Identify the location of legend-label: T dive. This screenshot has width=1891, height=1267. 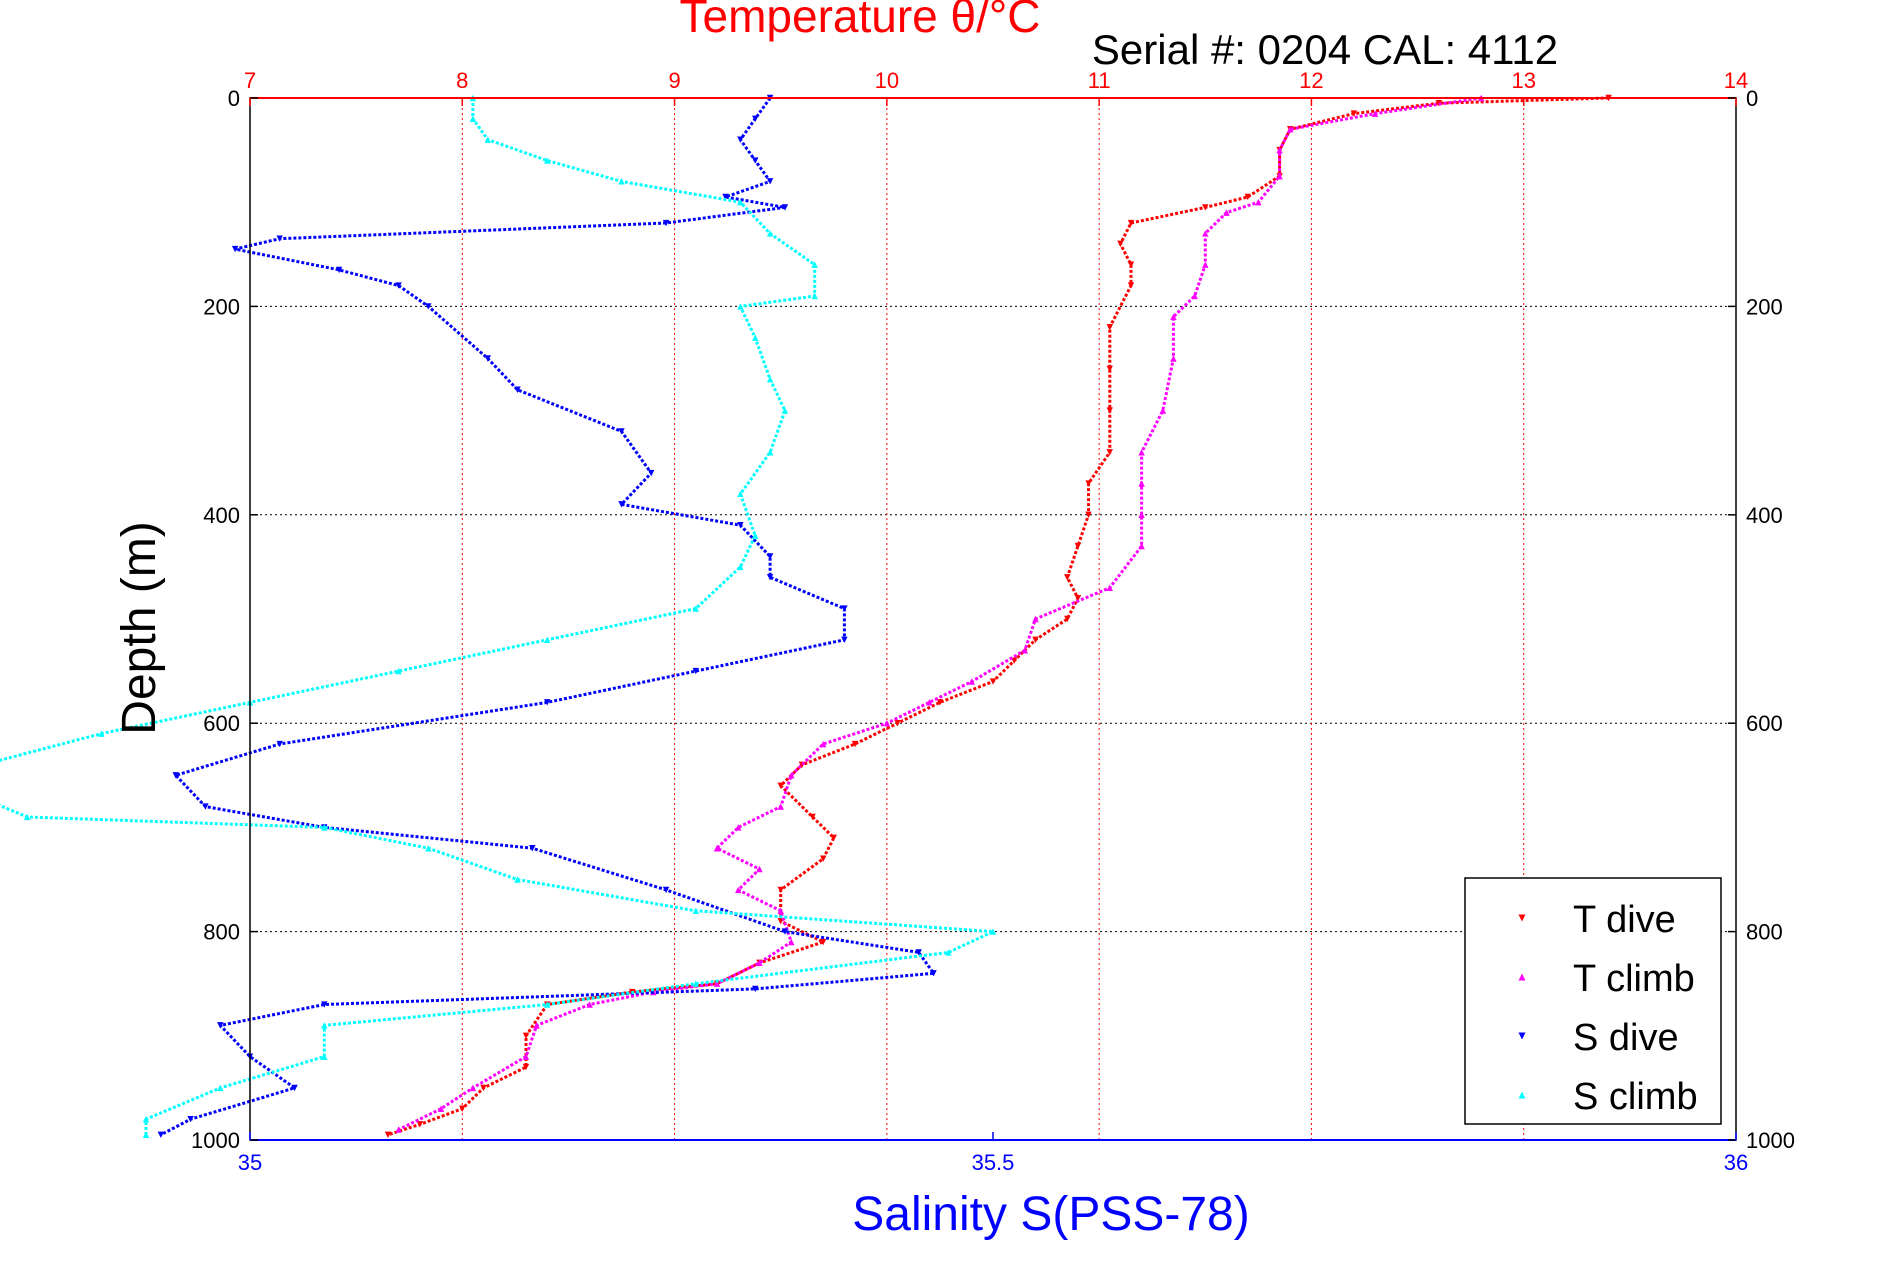
(1624, 920).